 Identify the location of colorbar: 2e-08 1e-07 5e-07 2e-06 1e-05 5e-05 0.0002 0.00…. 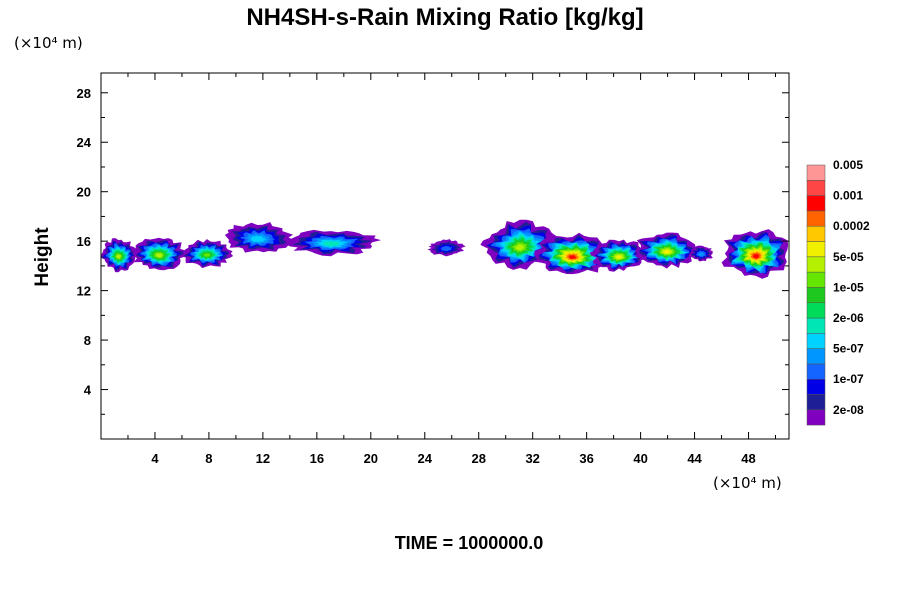
(838, 292).